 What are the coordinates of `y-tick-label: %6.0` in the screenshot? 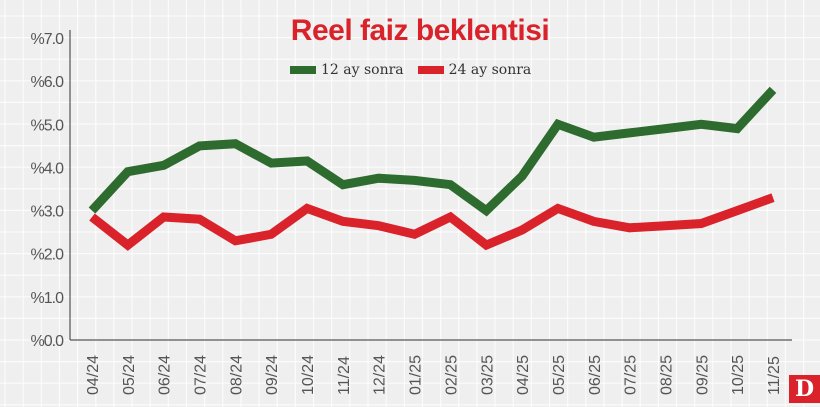 It's located at (48, 82).